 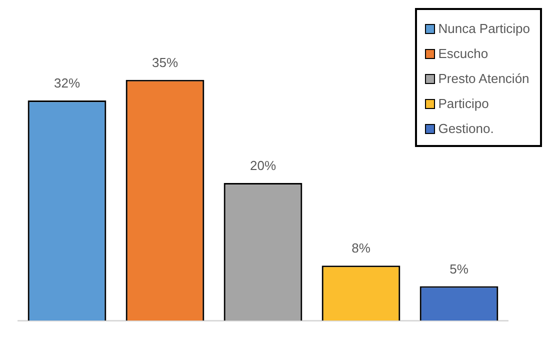 What do you see at coordinates (459, 268) in the screenshot?
I see `data-label: 5%` at bounding box center [459, 268].